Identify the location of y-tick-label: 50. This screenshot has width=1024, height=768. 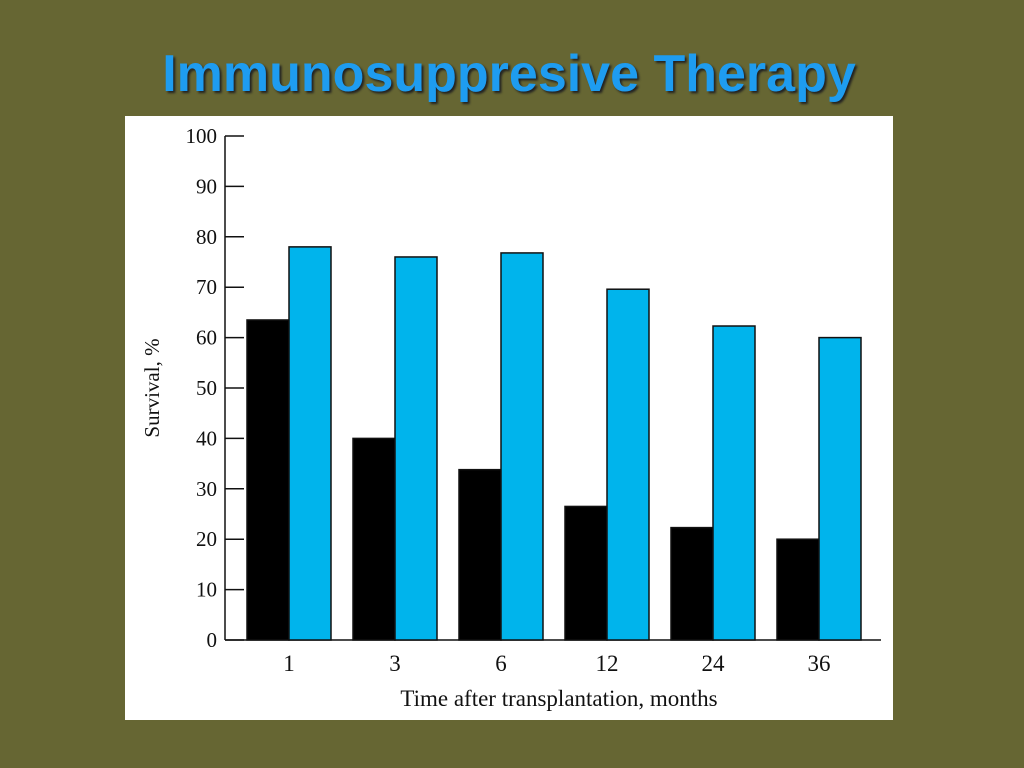
(206, 388).